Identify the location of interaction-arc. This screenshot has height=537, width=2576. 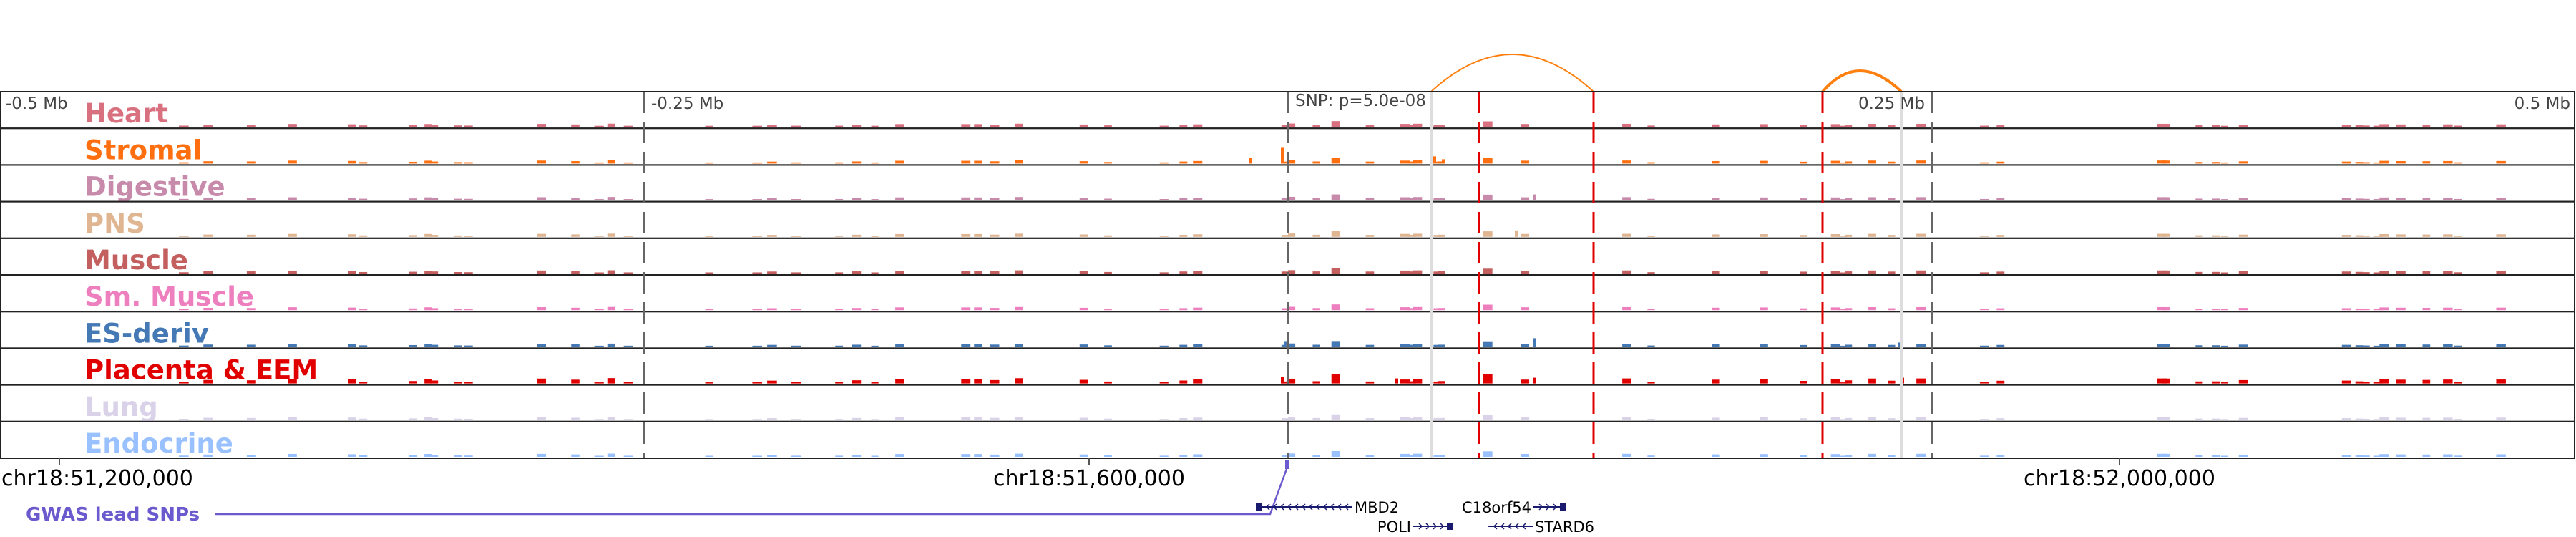
(1512, 73).